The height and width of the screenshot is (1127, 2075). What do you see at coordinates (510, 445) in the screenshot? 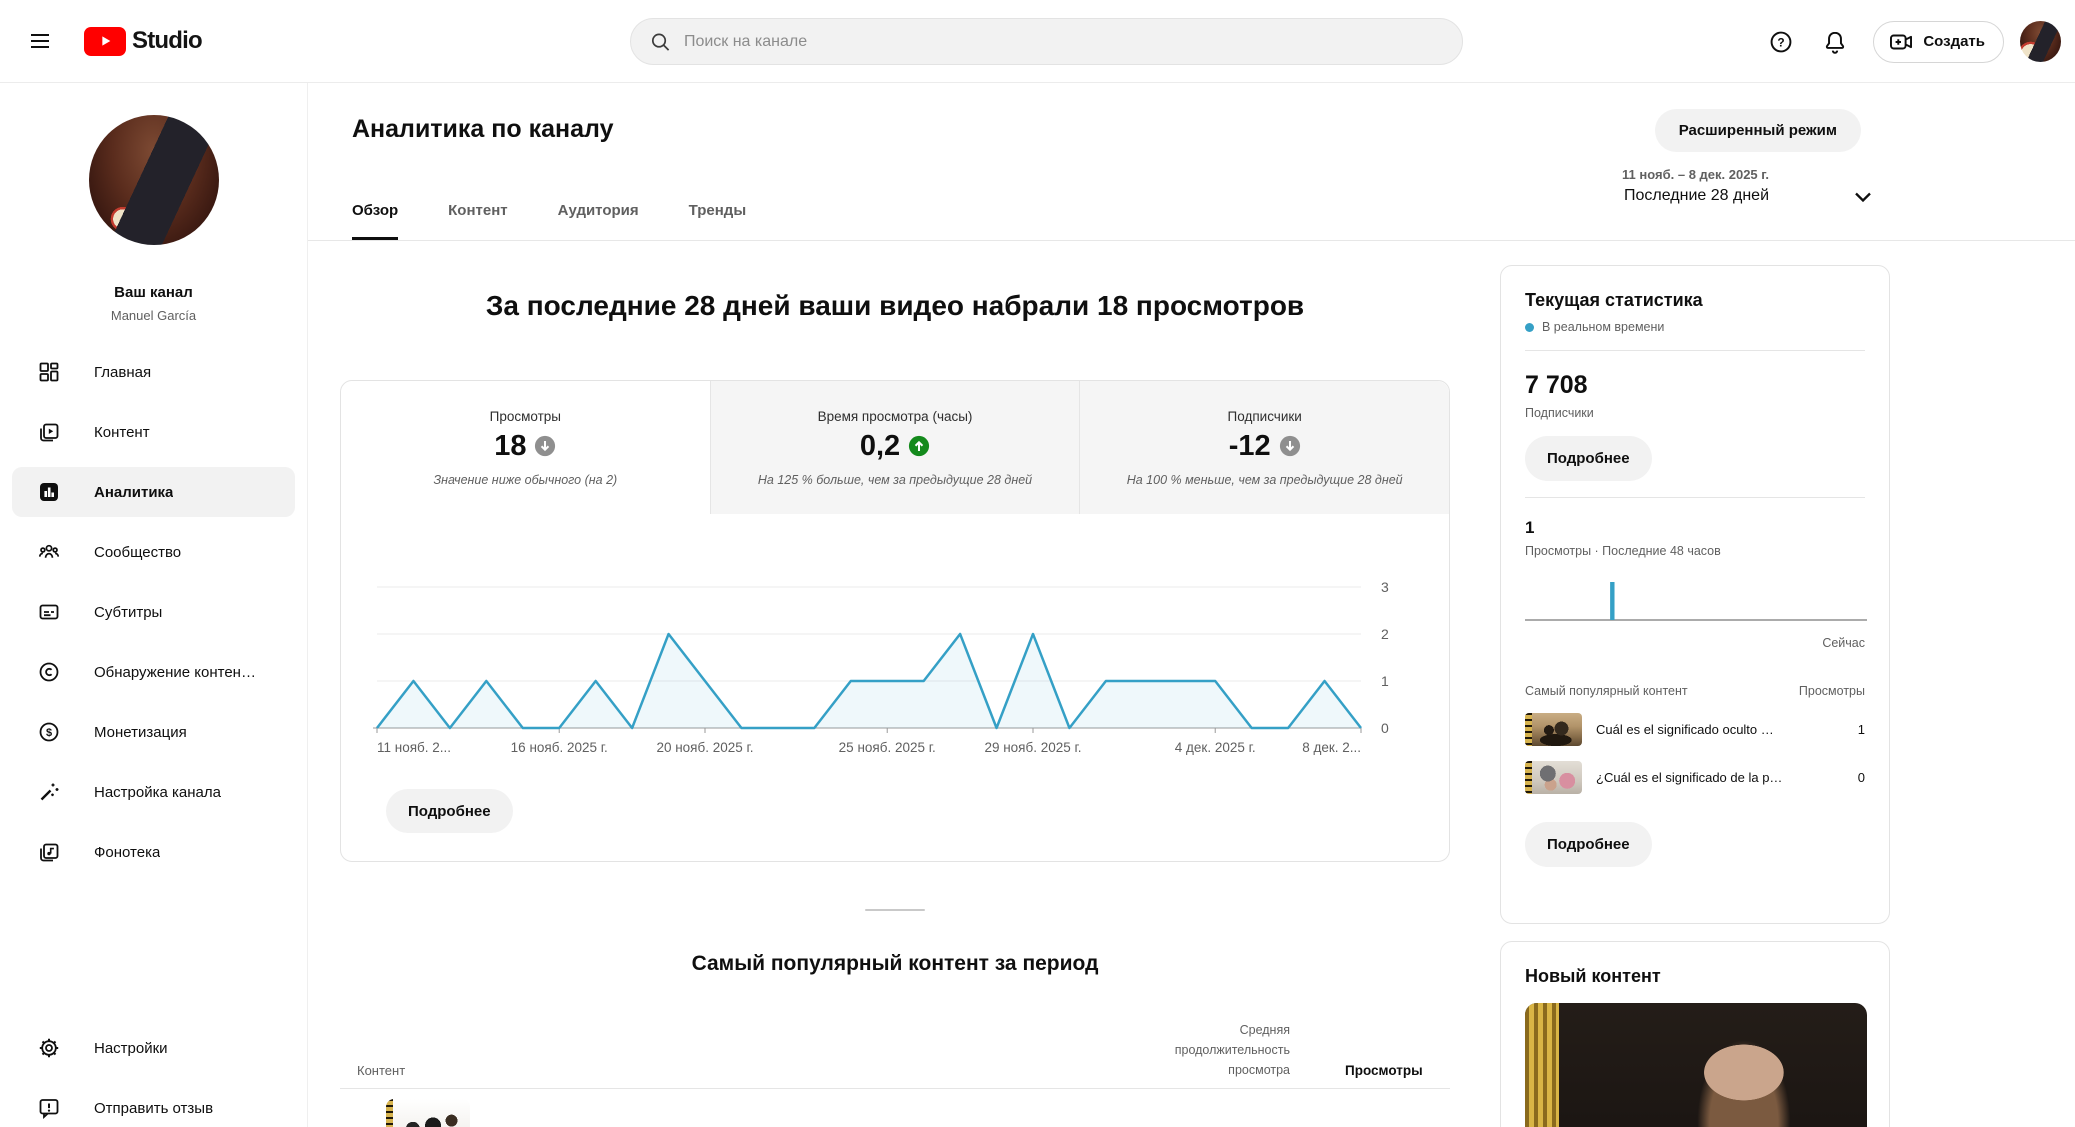
I see `metric-value: 18` at bounding box center [510, 445].